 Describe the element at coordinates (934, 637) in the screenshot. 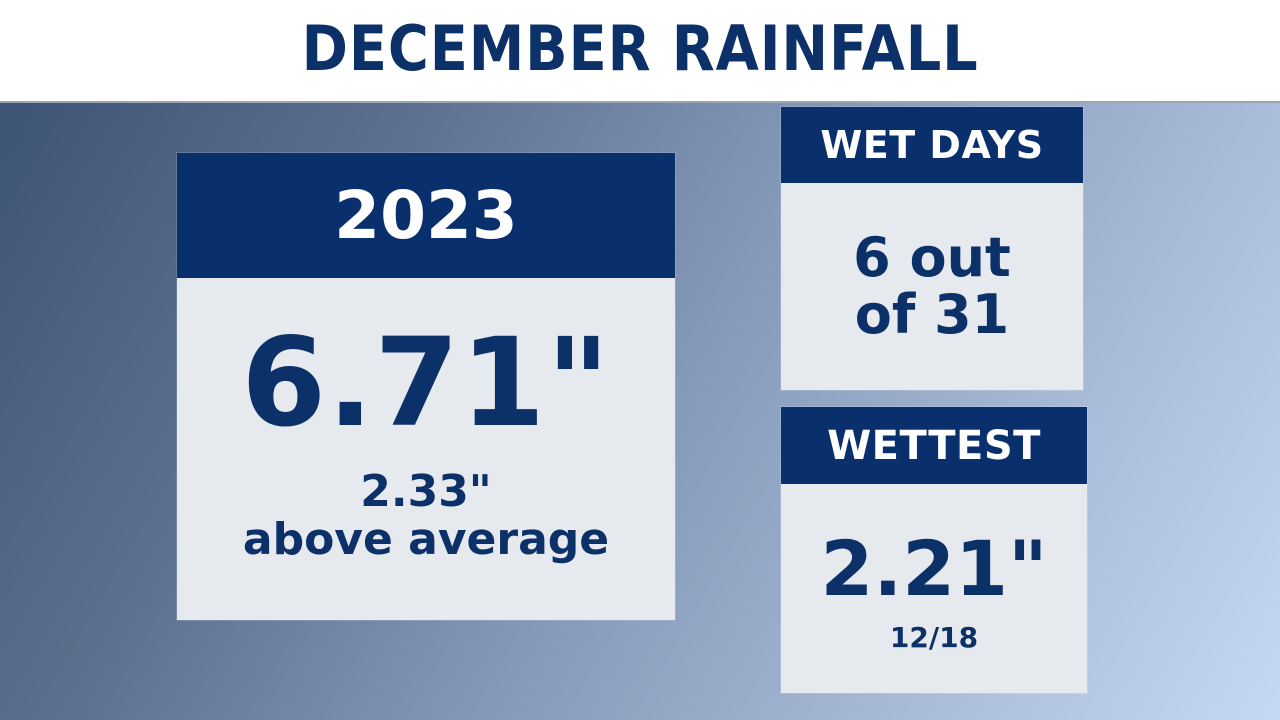

I see `wettest-date: 12/18` at that location.